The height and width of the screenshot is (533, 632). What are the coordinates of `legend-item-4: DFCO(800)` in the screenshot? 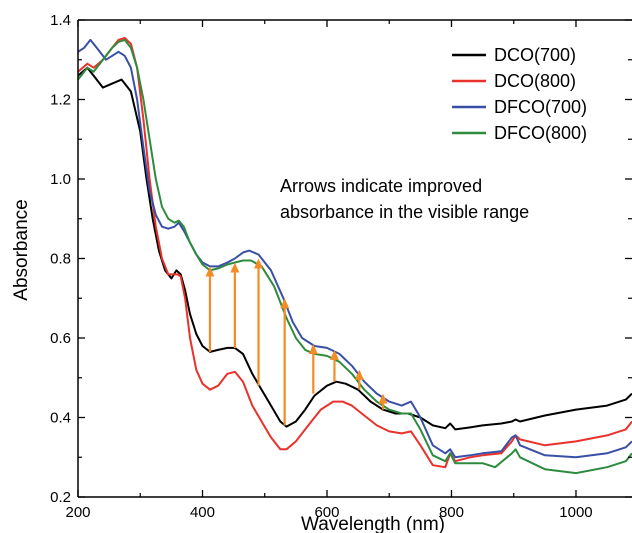 It's located at (519, 133).